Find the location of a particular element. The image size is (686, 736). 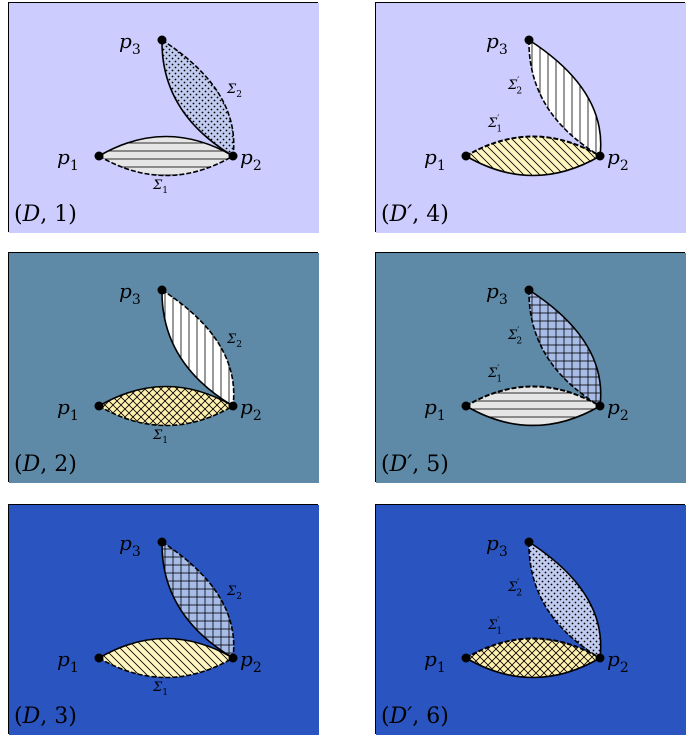

panel-dprime-6: p1 p2 p3 Σ′ 1 Σ′ 2 (D′, 6) is located at coordinates (530, 619).